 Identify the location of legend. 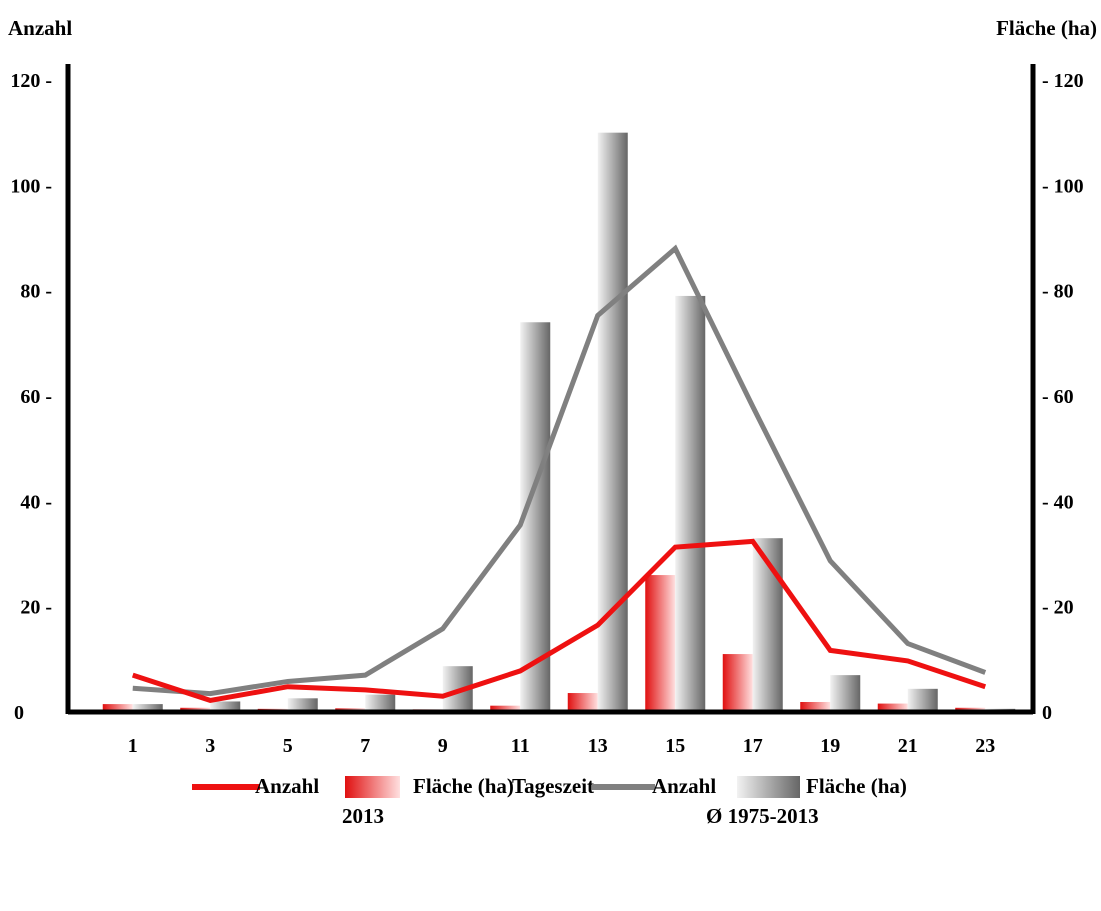
(496, 787).